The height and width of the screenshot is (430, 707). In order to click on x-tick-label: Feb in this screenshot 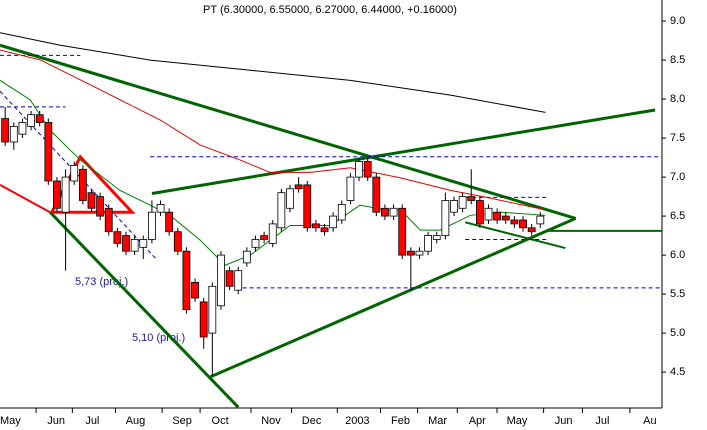, I will do `click(400, 421)`.